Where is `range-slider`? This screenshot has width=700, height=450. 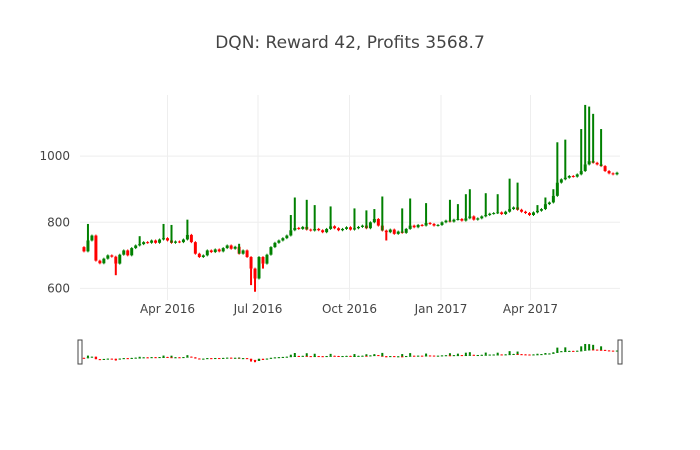 range-slider is located at coordinates (350, 353).